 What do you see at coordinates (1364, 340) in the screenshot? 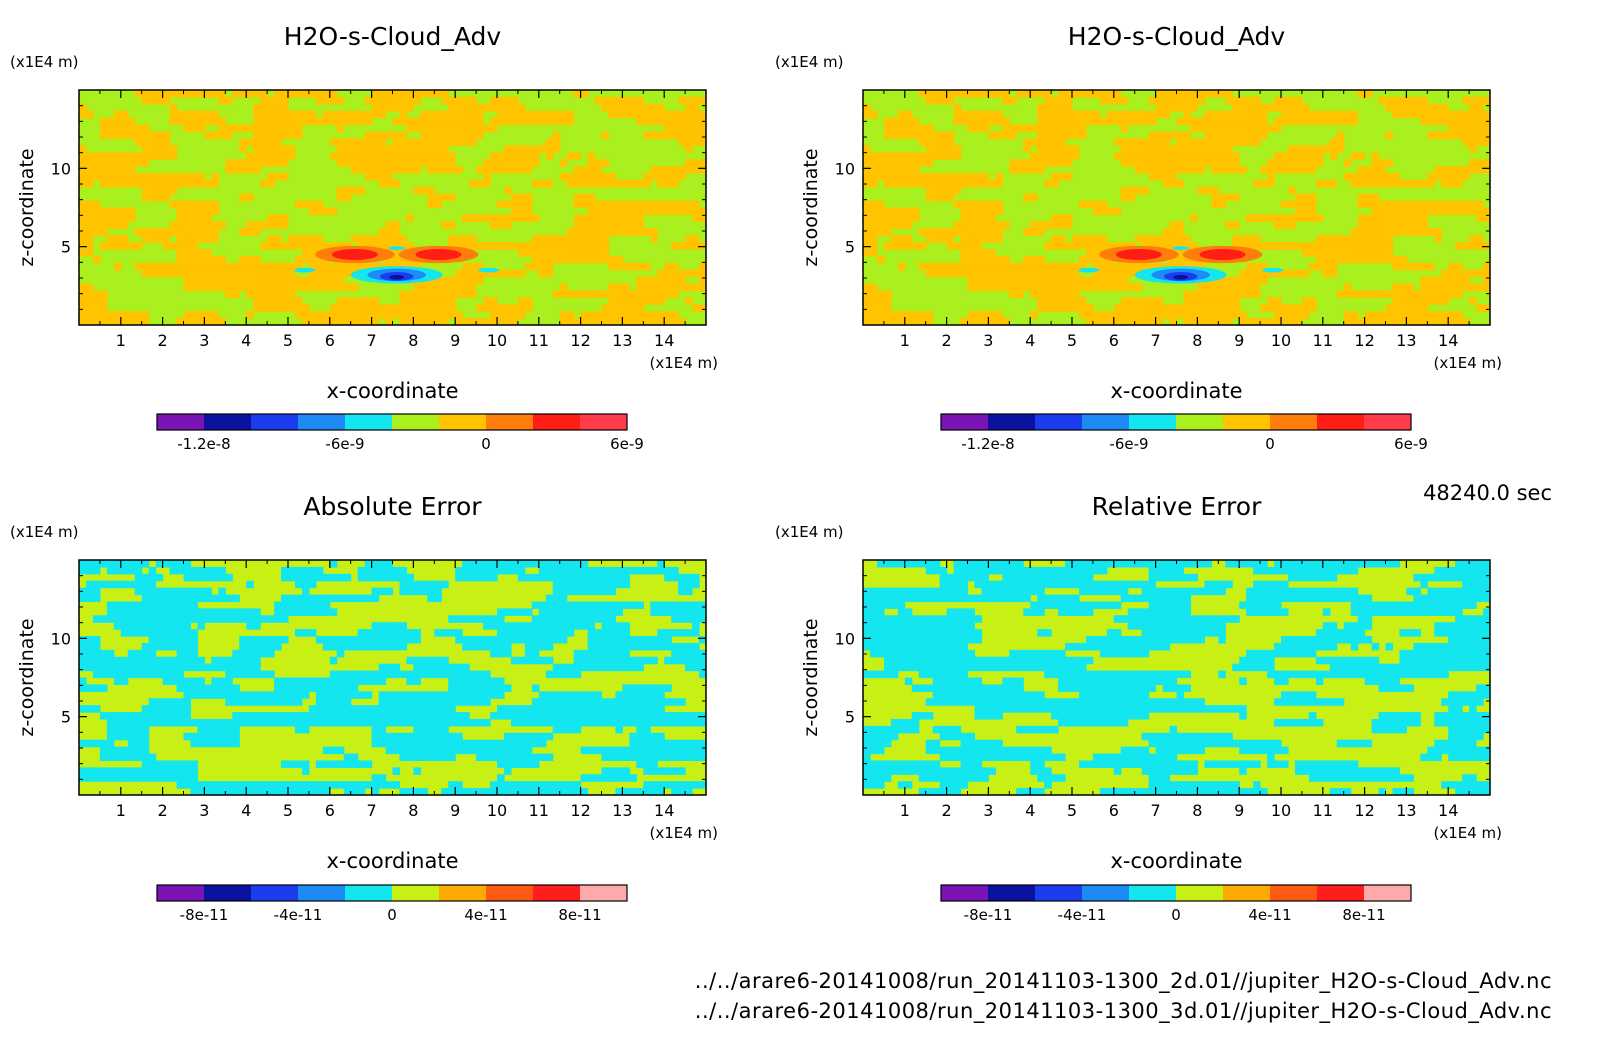
I see `x-tick-label: 12` at bounding box center [1364, 340].